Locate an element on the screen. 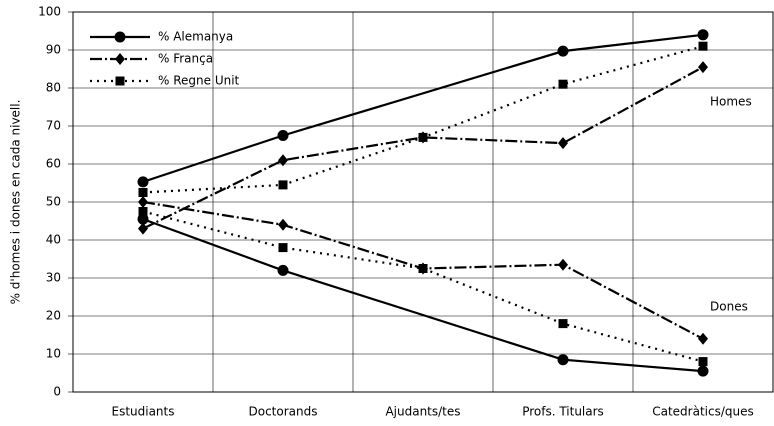 The image size is (774, 426). y-tick-label: 20 is located at coordinates (53, 316).